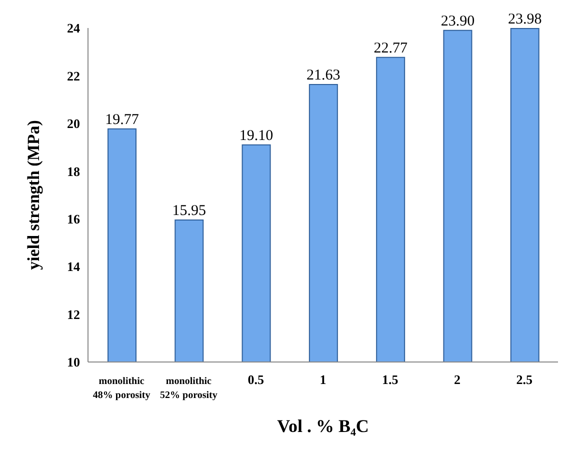  What do you see at coordinates (390, 379) in the screenshot?
I see `x-tick-label: 1.5` at bounding box center [390, 379].